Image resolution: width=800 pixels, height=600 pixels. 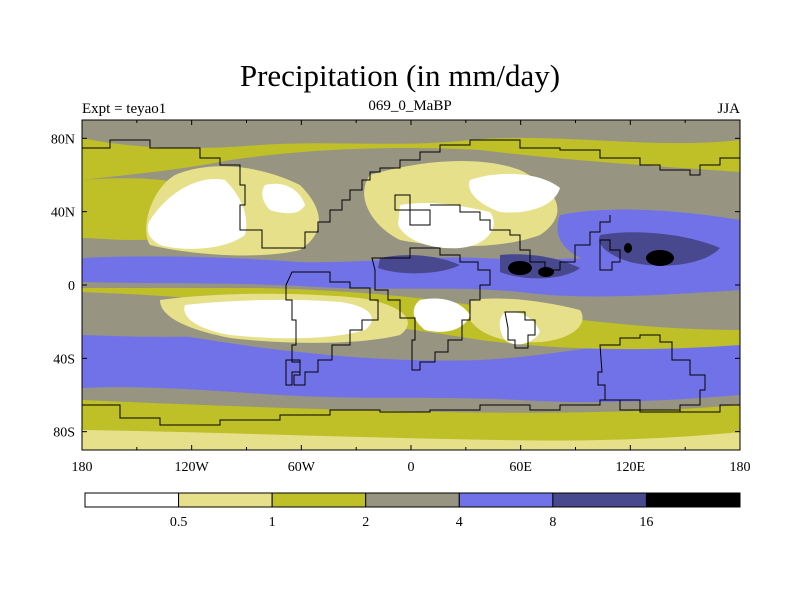 I want to click on experiment-label: Expt = teyao1, so click(x=124, y=109).